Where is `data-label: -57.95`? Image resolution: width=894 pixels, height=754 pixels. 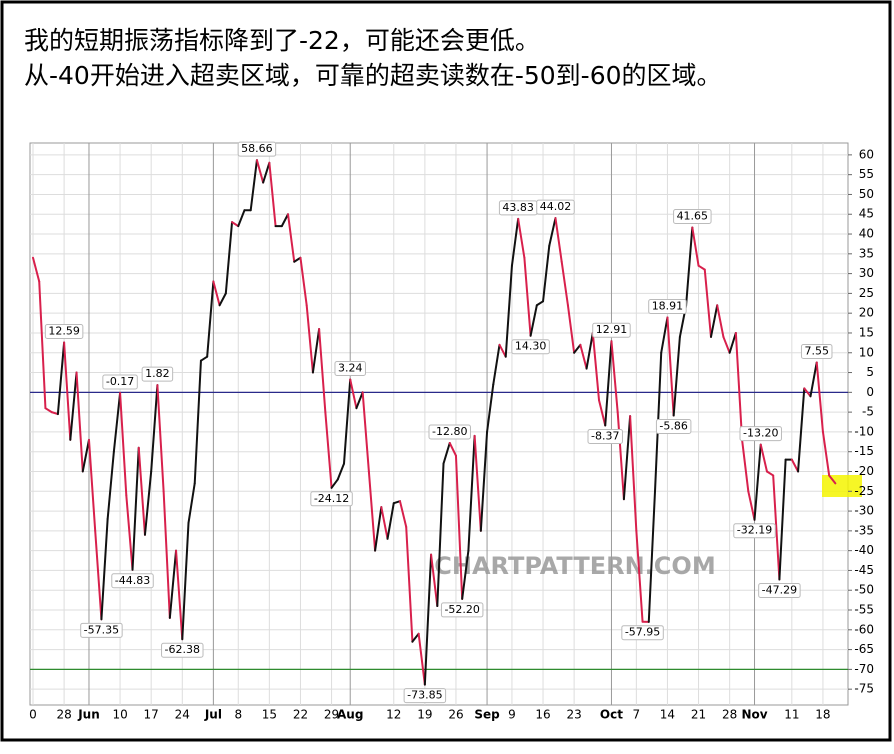 data-label: -57.95 is located at coordinates (642, 632).